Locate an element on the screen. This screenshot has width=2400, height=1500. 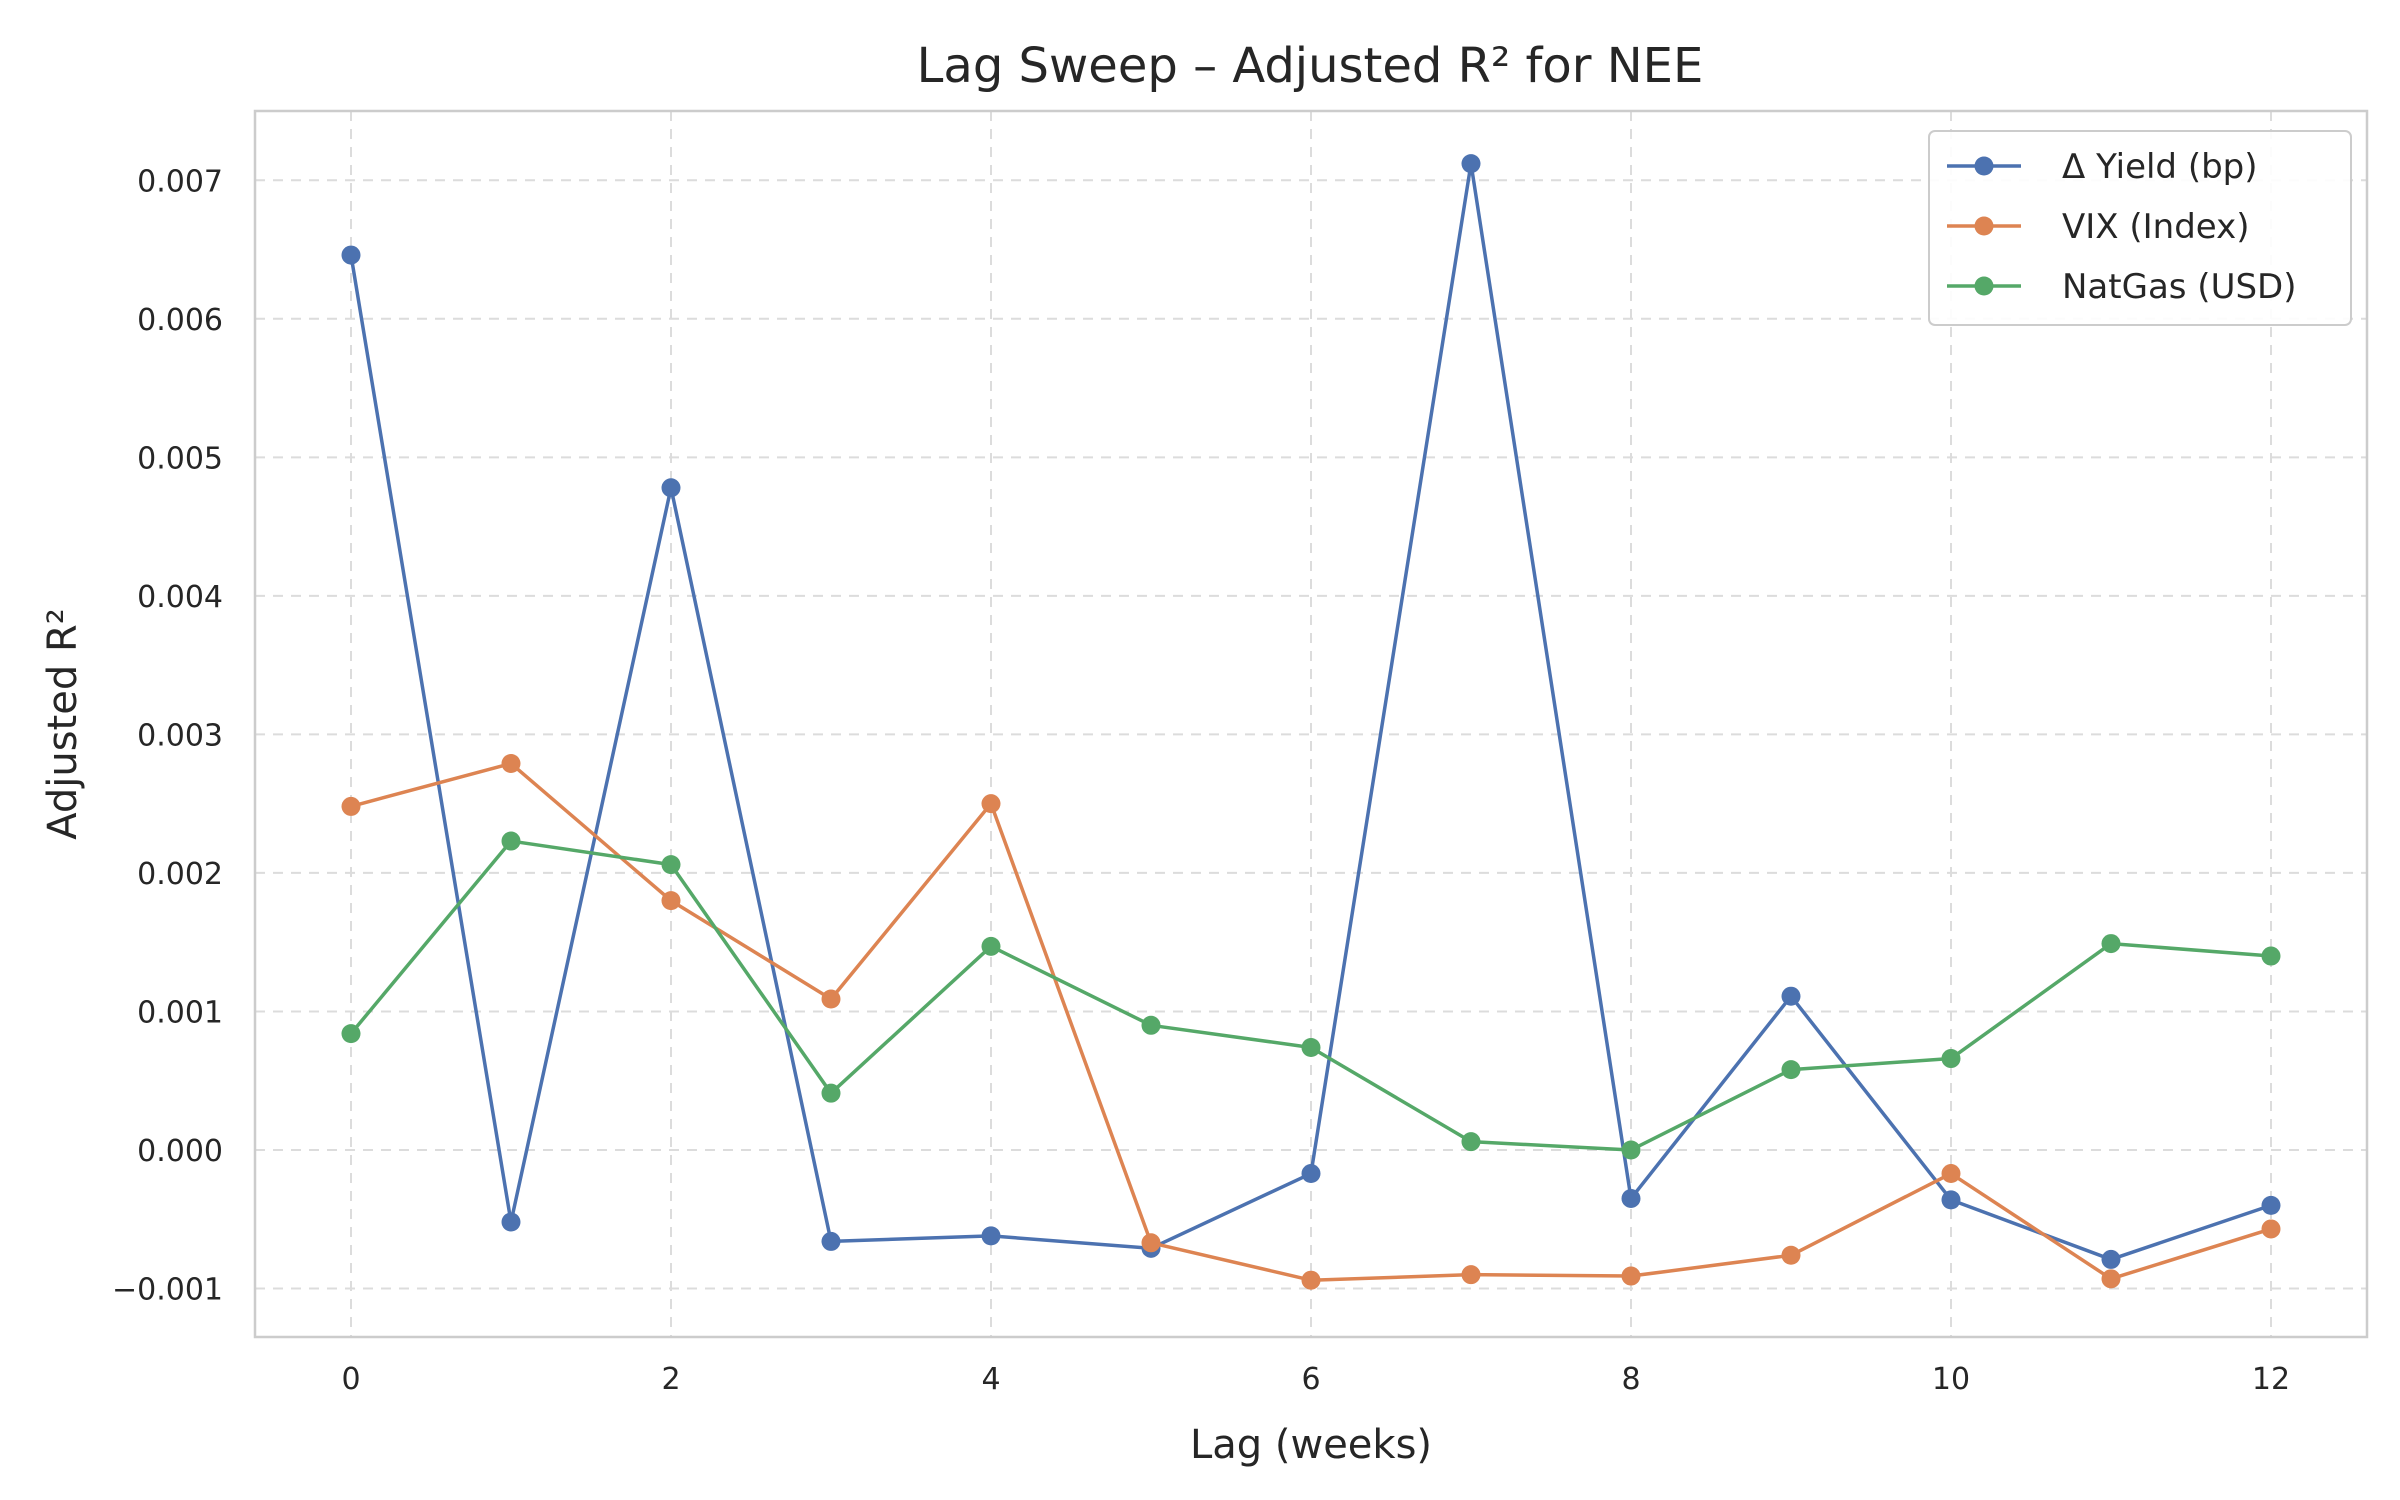
x-tick-label: 4 is located at coordinates (990, 1379).